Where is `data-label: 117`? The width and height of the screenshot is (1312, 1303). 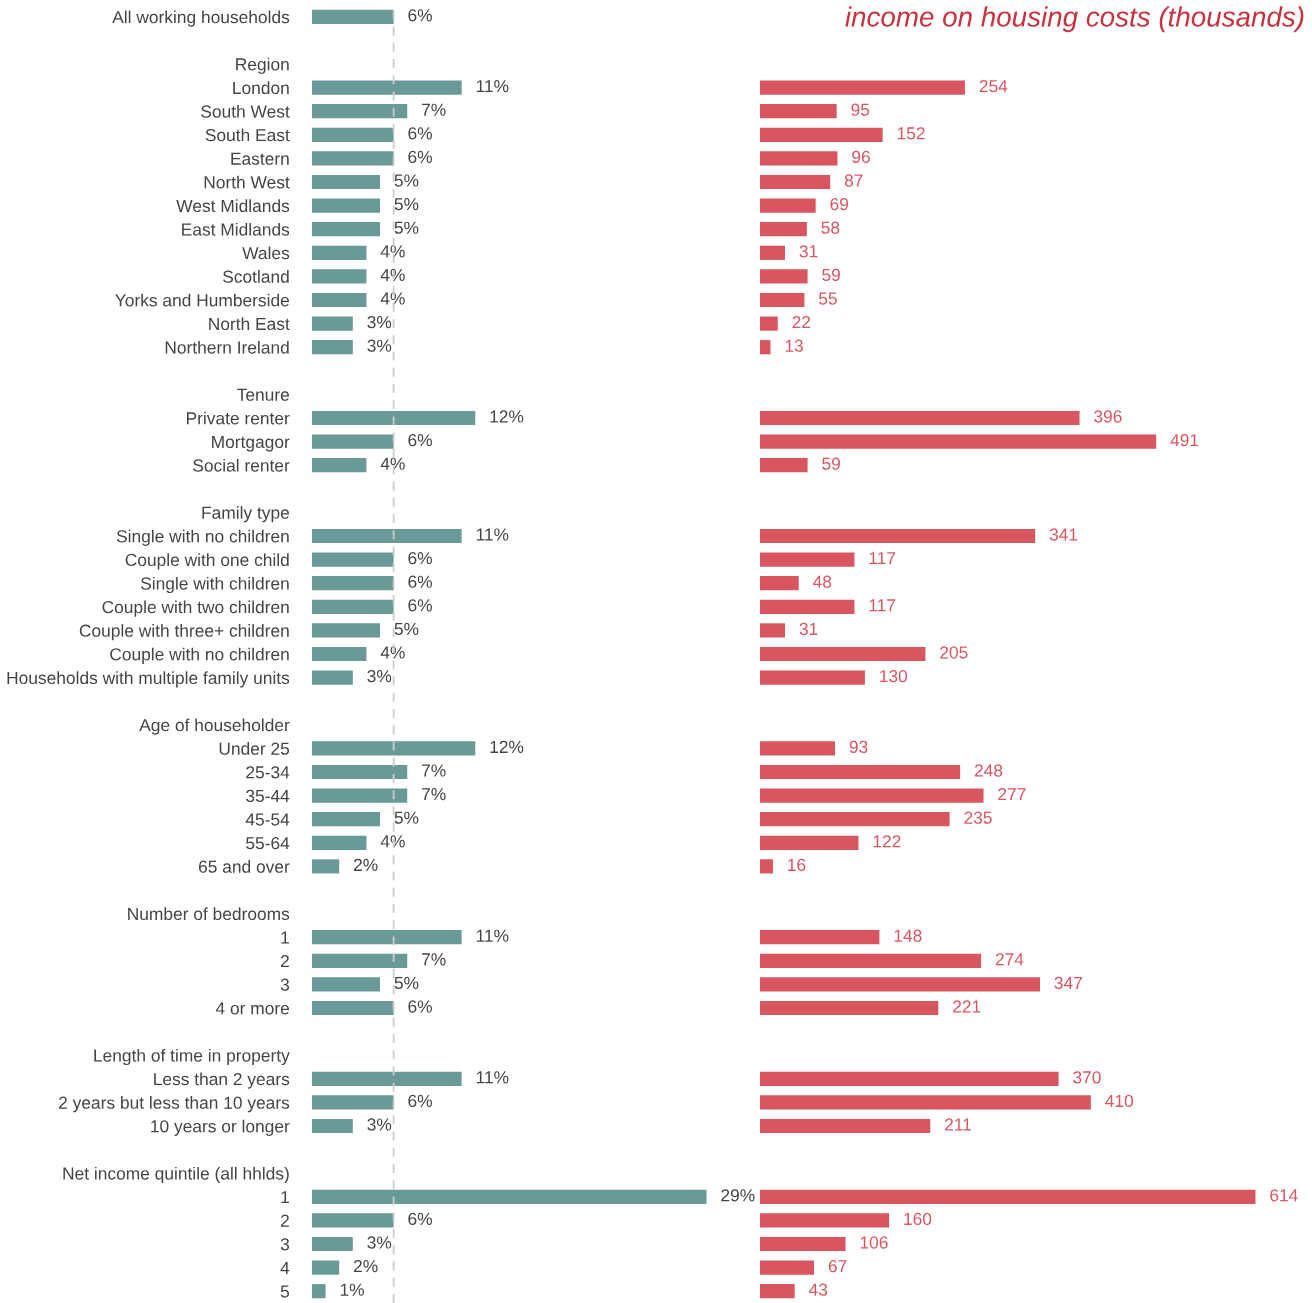 data-label: 117 is located at coordinates (882, 558).